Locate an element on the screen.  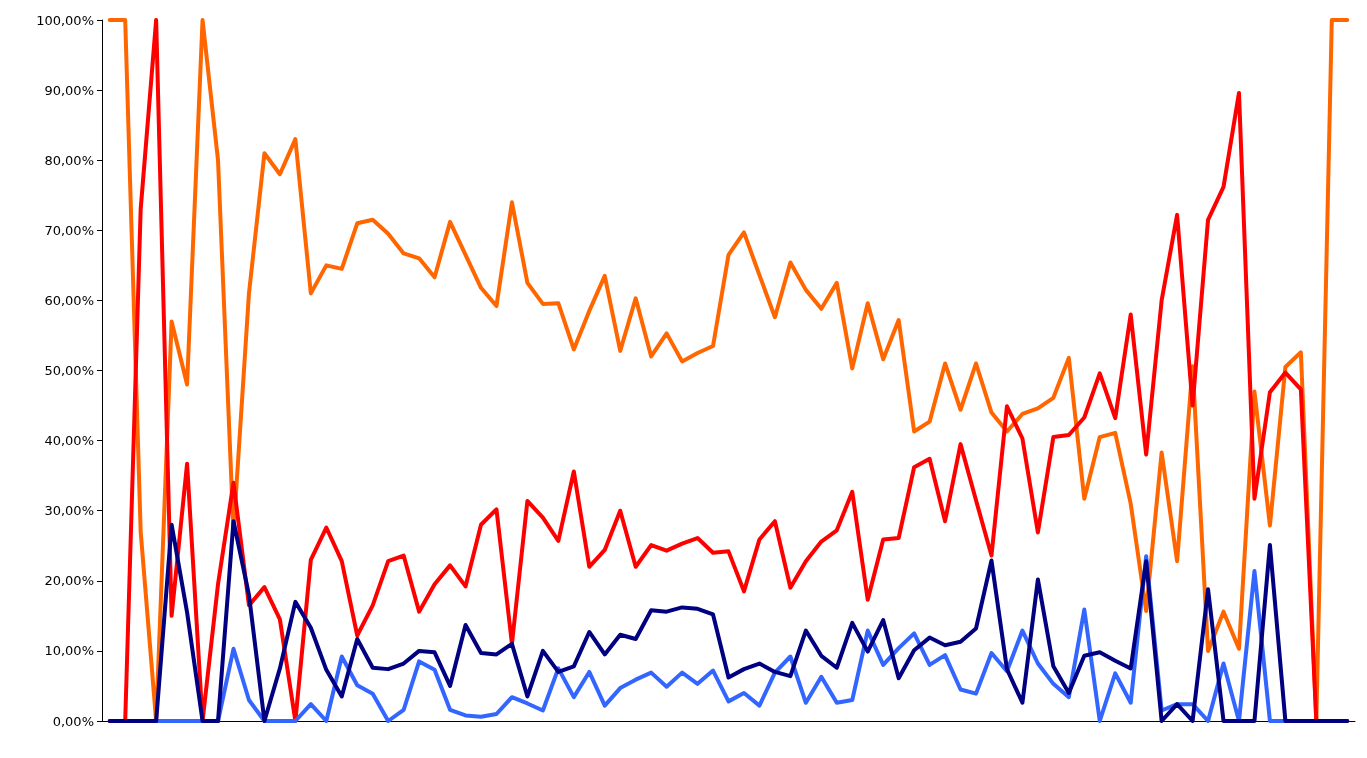
y-tick-label: 60,00% is located at coordinates (69, 300).